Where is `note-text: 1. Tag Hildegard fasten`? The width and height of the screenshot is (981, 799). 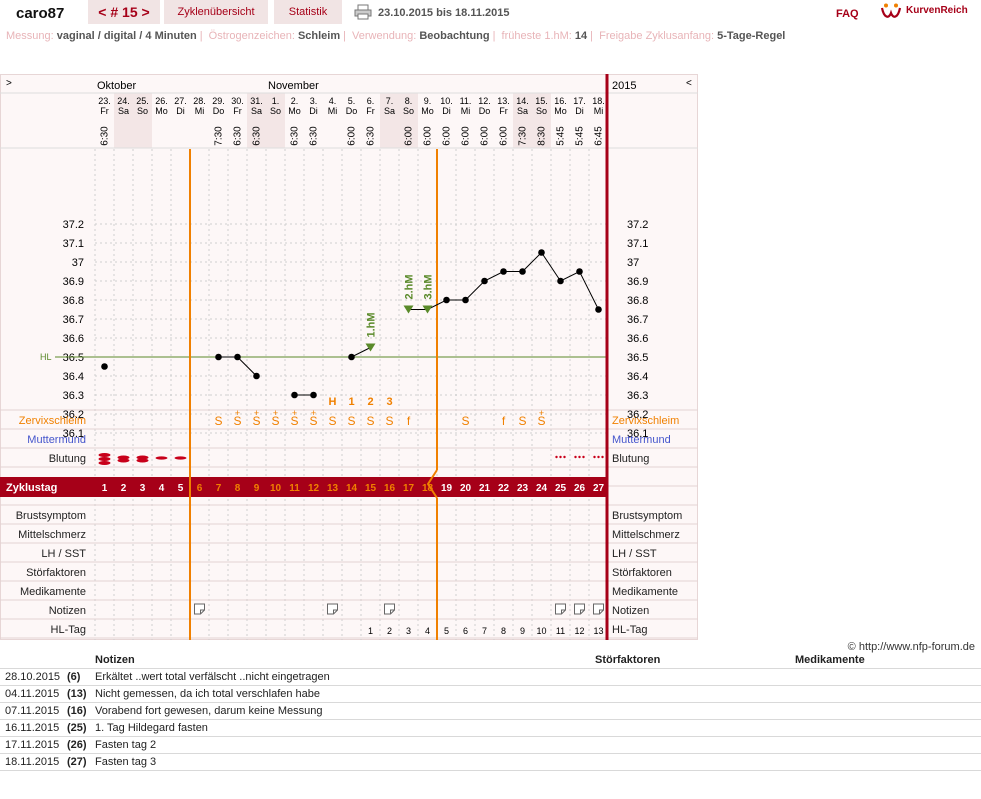 note-text: 1. Tag Hildegard fasten is located at coordinates (151, 728).